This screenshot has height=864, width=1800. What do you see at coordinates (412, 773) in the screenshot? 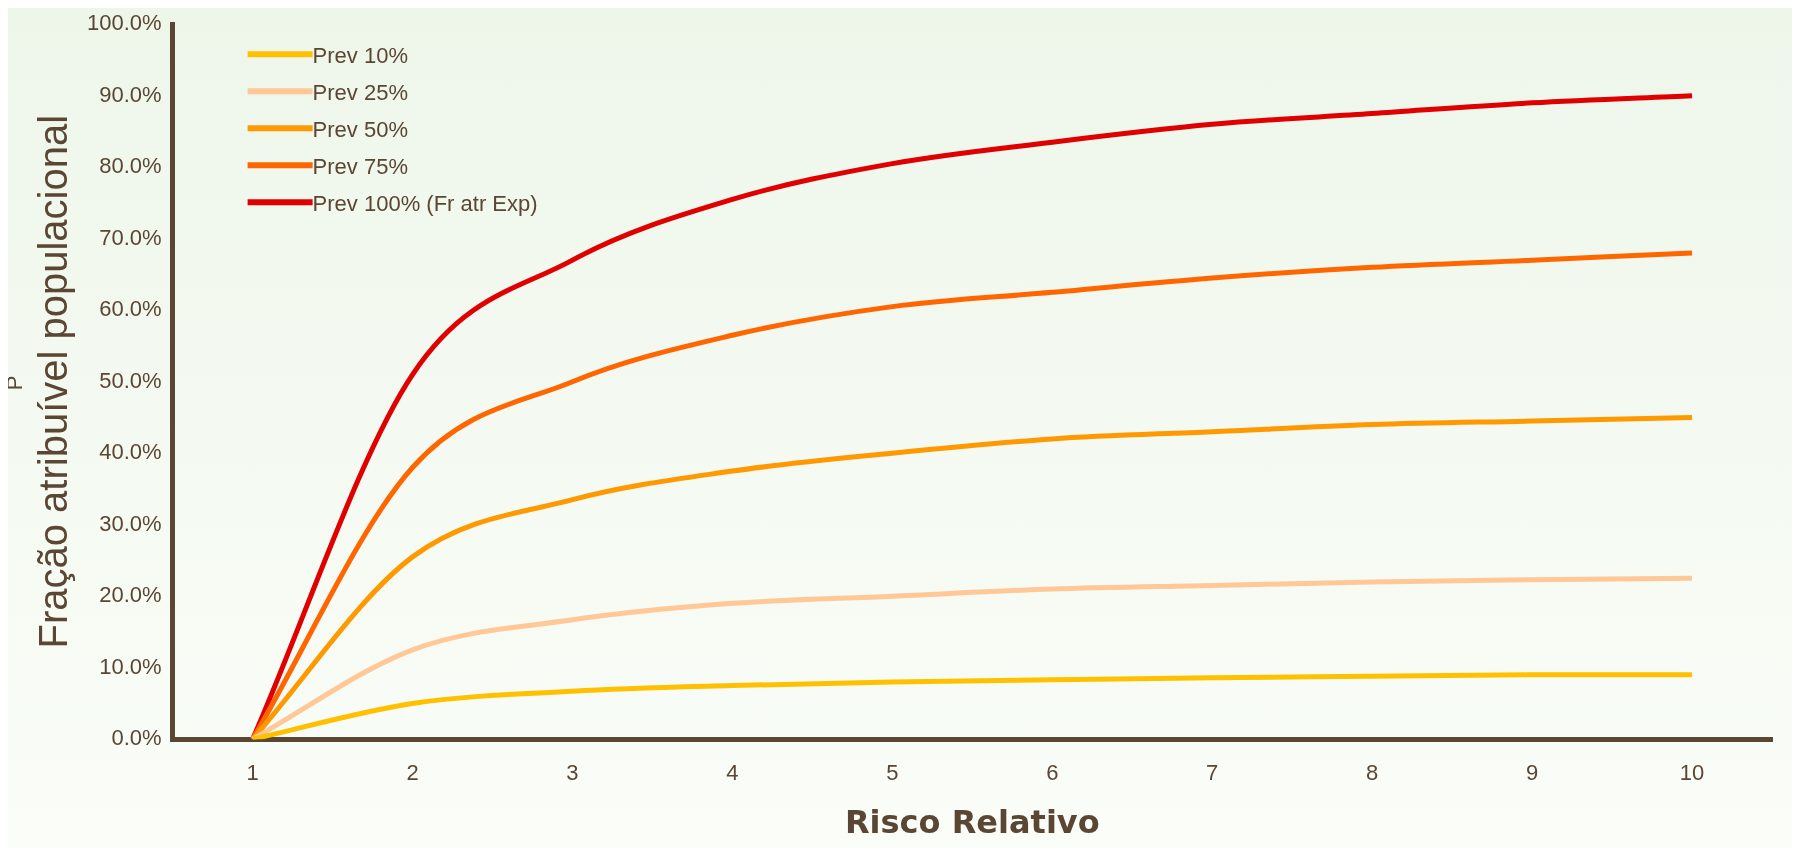
I see `x-tick-label: 2` at bounding box center [412, 773].